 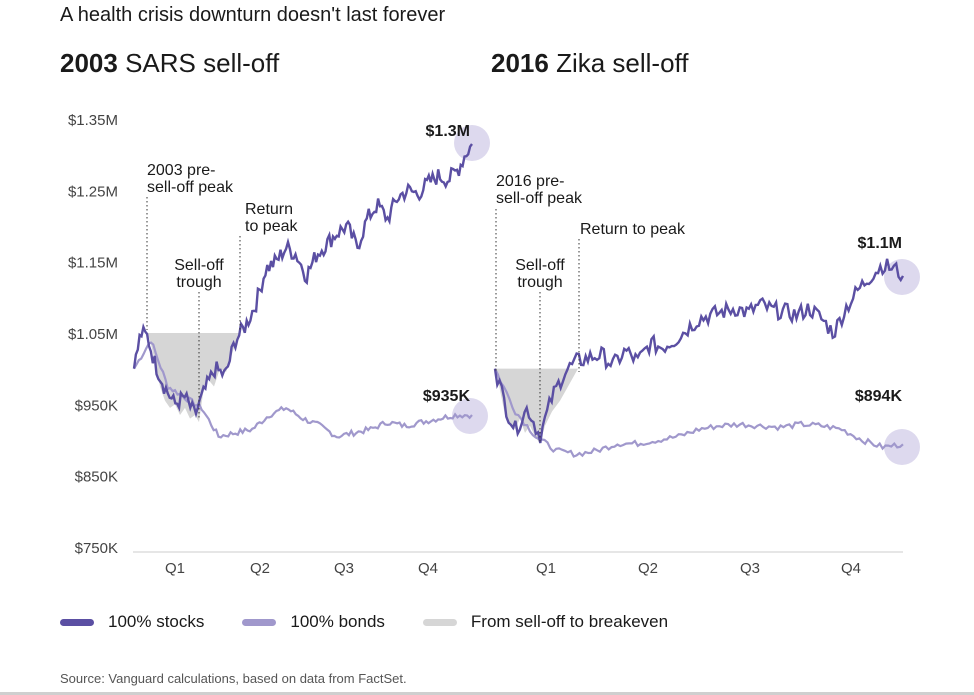 What do you see at coordinates (448, 131) in the screenshot?
I see `end-value-label-stocks: $1.3M` at bounding box center [448, 131].